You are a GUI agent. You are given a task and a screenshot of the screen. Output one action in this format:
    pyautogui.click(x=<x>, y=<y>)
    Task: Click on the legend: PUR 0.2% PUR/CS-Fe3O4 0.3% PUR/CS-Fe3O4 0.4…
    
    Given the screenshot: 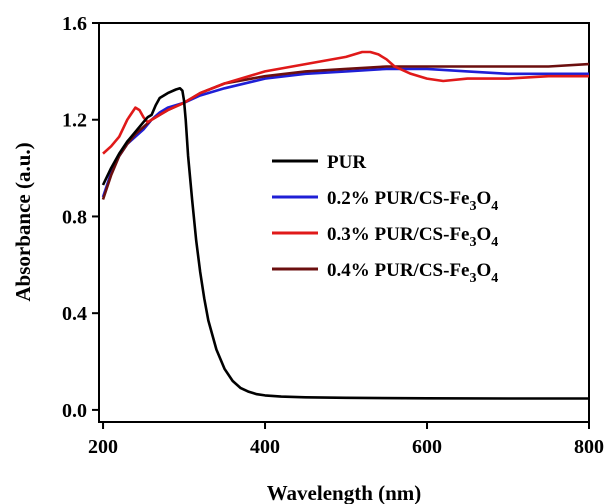 What is the action you would take?
    pyautogui.click(x=385, y=219)
    